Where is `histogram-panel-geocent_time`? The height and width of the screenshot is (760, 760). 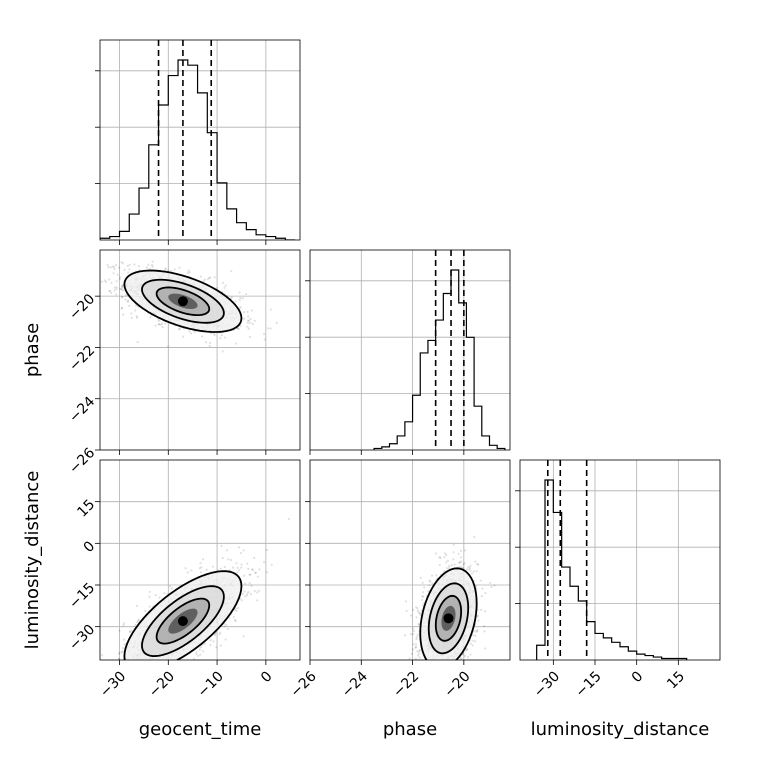
histogram-panel-geocent_time is located at coordinates (198, 142).